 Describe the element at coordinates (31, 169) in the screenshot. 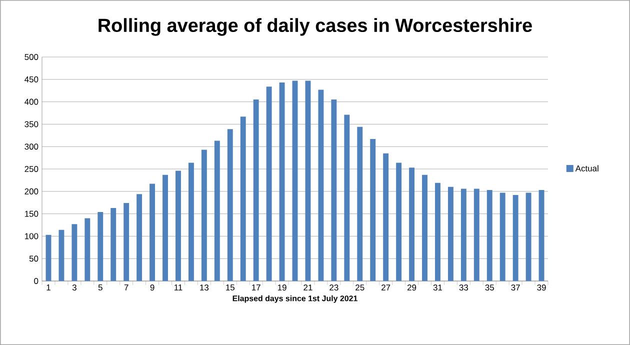

I see `y-tick-label: 250` at that location.